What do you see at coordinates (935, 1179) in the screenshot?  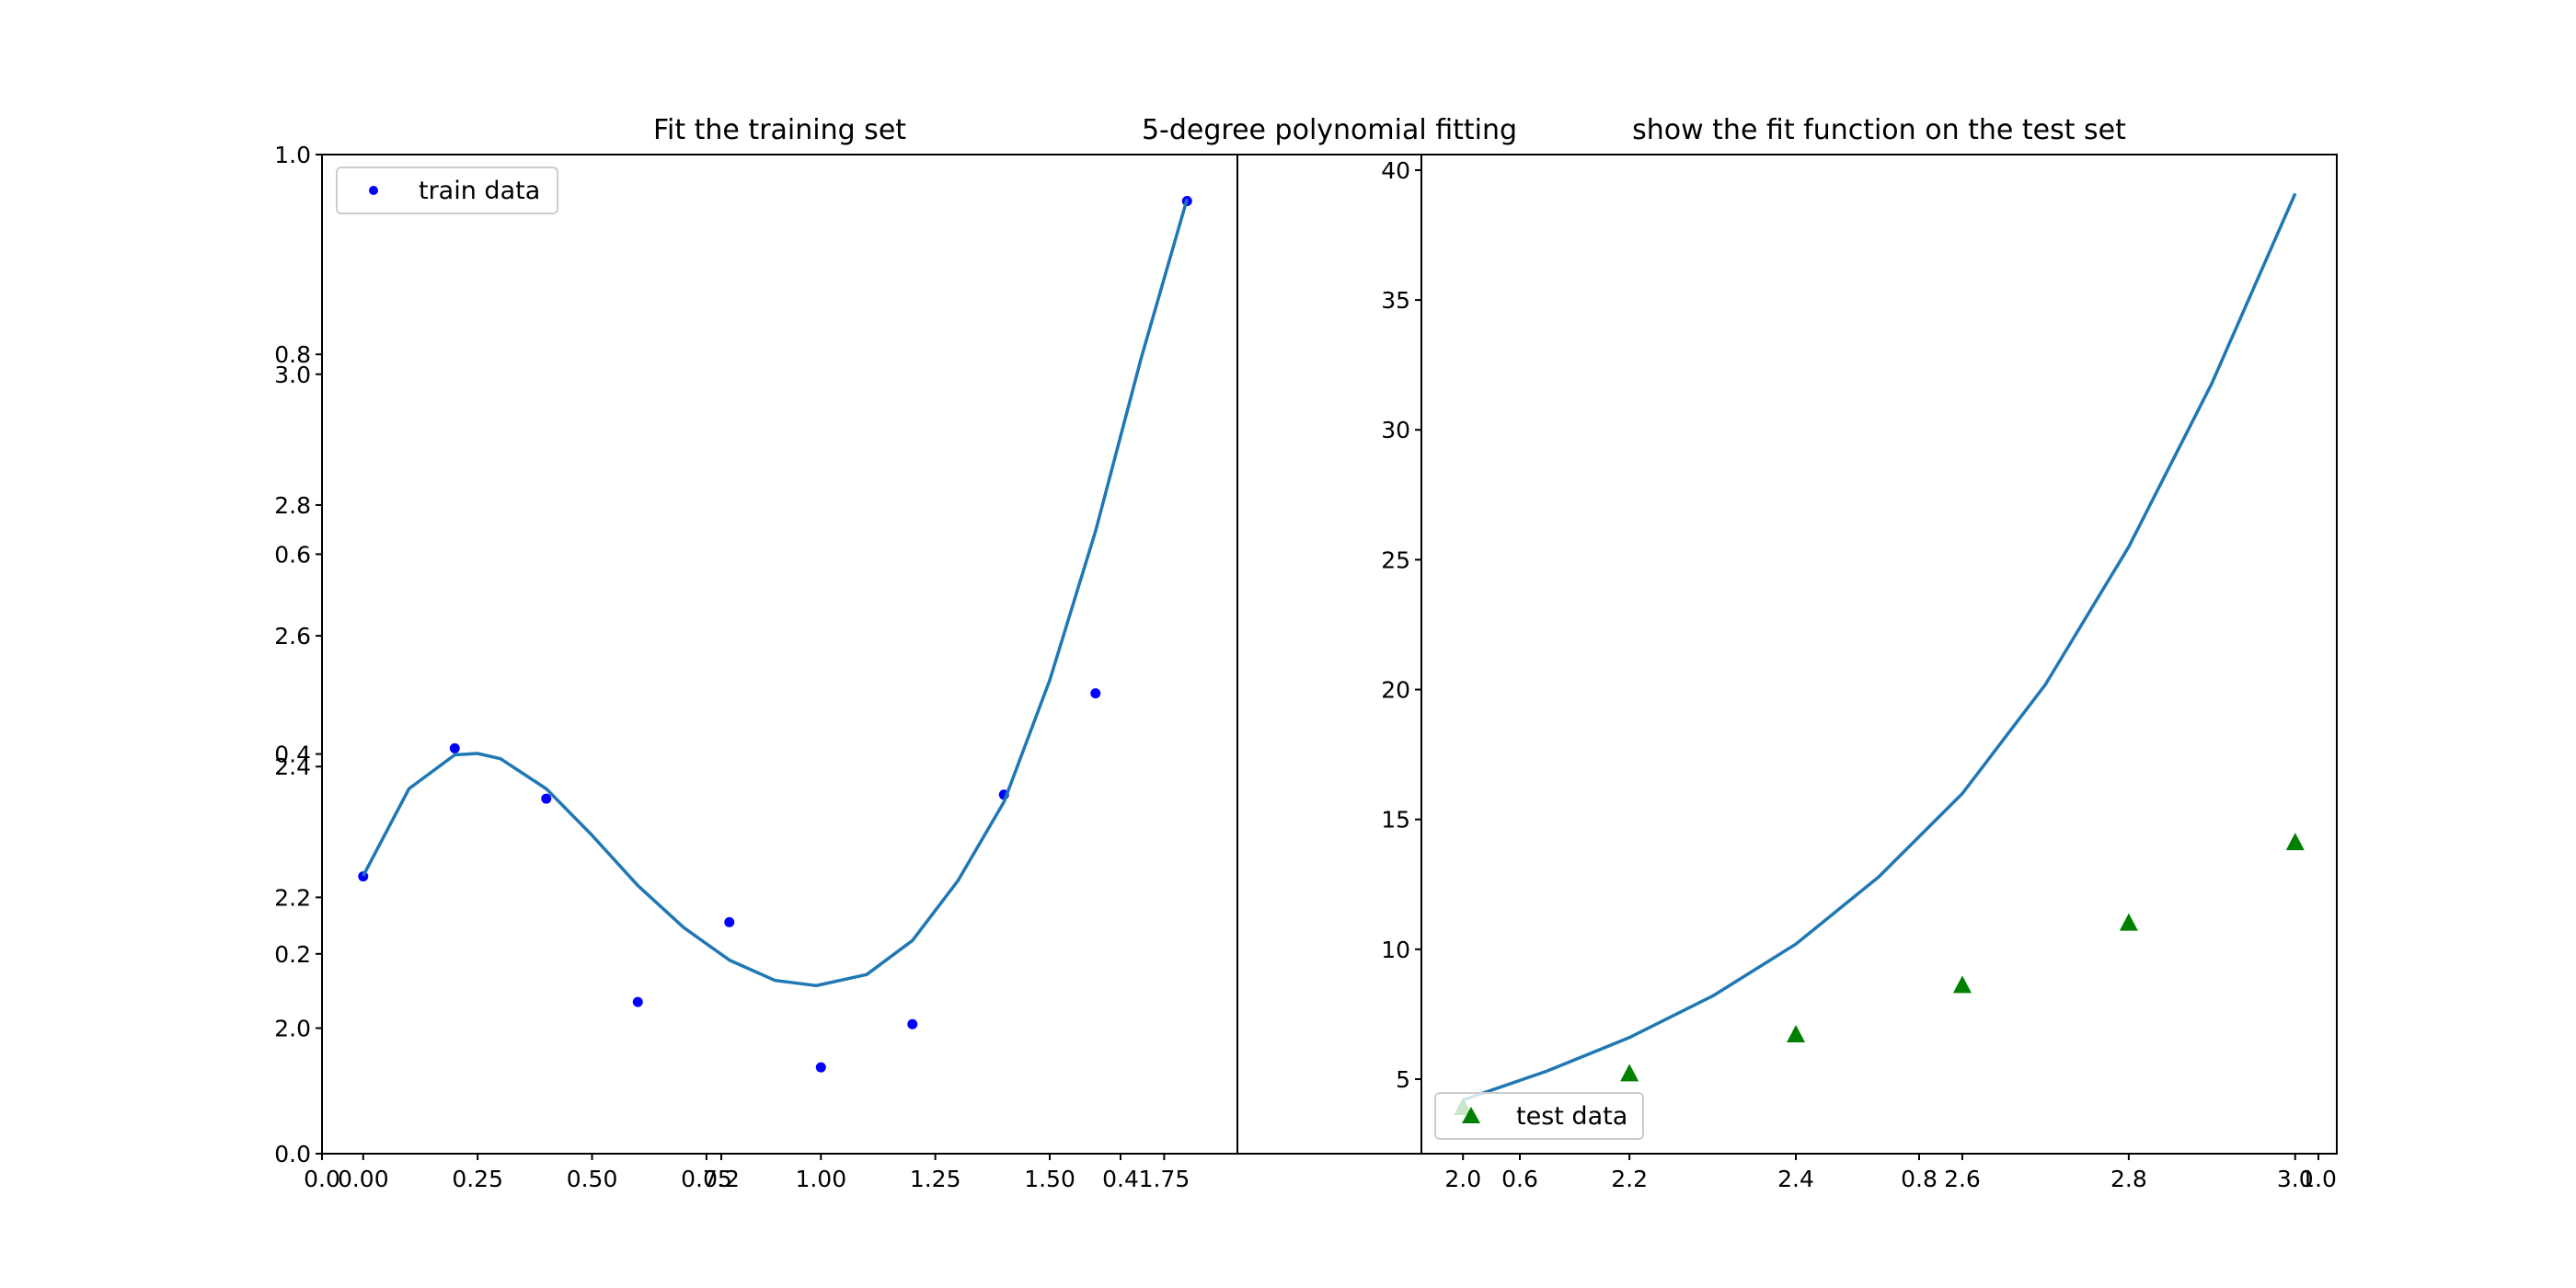 I see `left-x-tick-label: 1.25` at bounding box center [935, 1179].